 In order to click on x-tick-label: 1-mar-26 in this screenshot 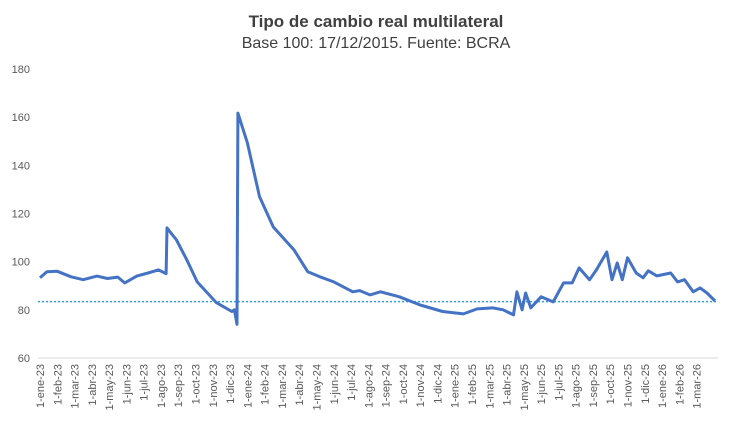, I will do `click(698, 386)`.